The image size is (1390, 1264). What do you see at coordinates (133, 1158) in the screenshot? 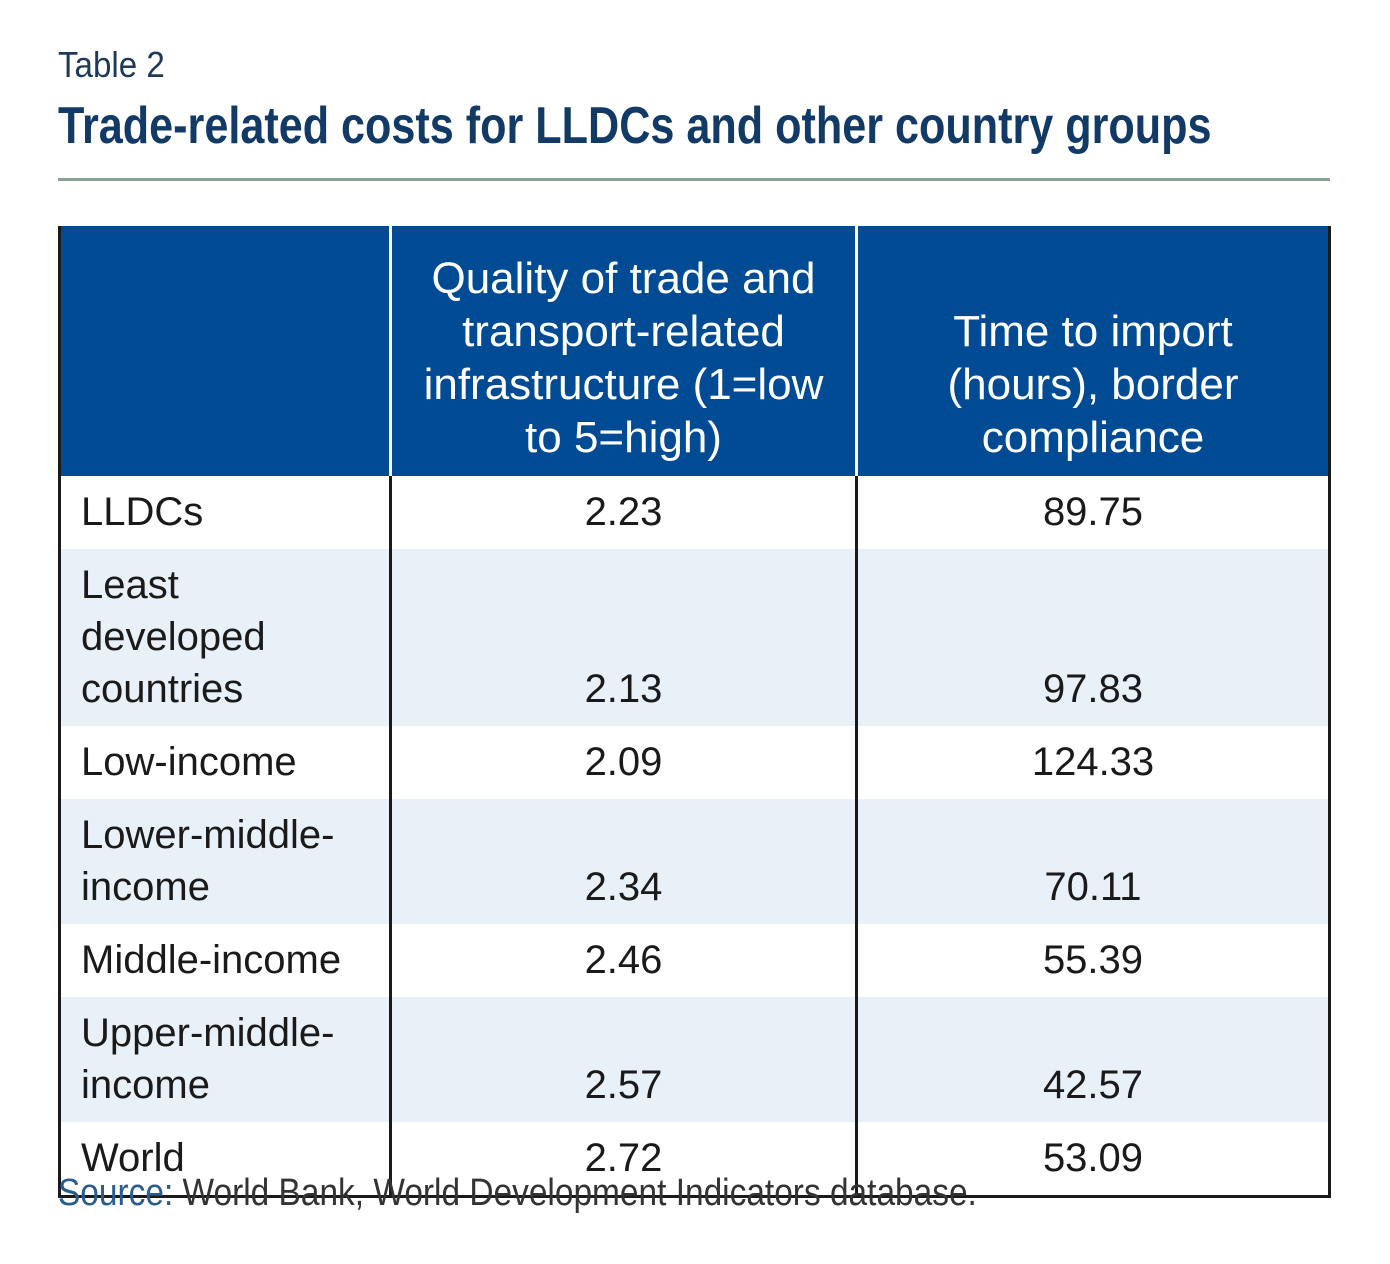
I see `row-label: World` at bounding box center [133, 1158].